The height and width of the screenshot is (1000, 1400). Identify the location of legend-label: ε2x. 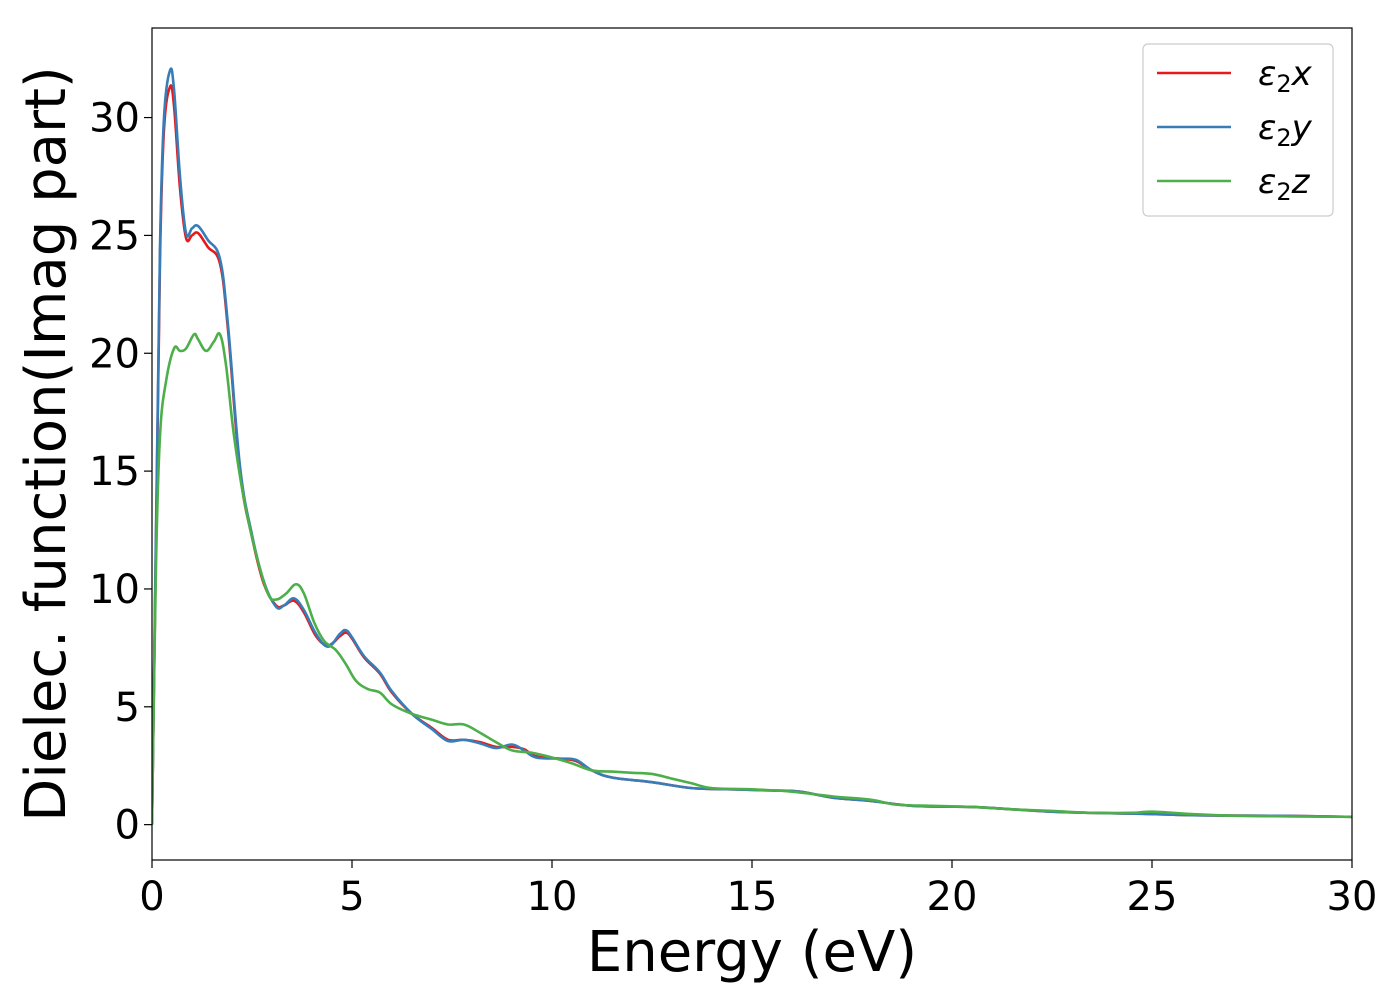
(1285, 76).